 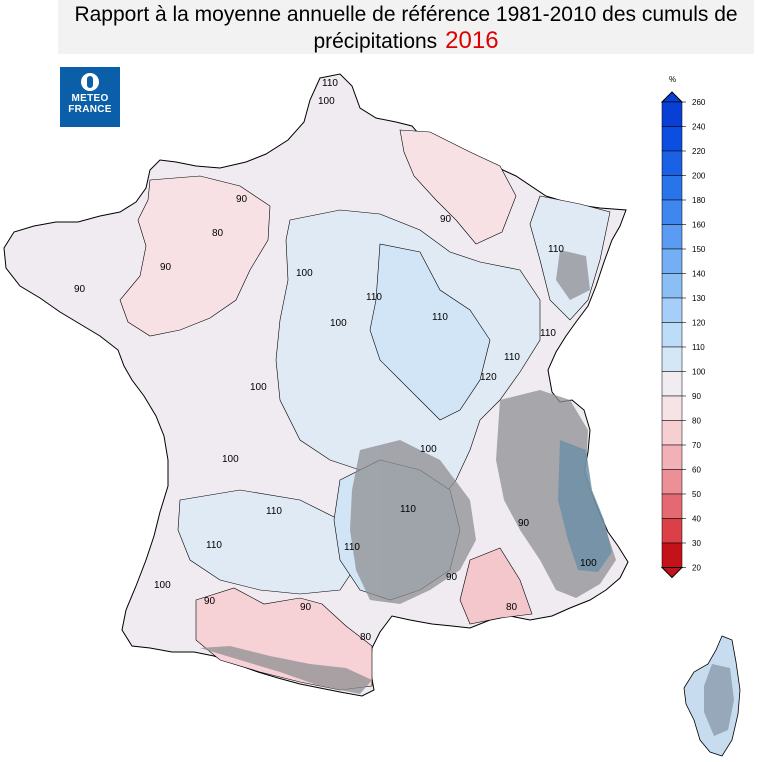 I want to click on zone-80-90-southwest, so click(x=284, y=639).